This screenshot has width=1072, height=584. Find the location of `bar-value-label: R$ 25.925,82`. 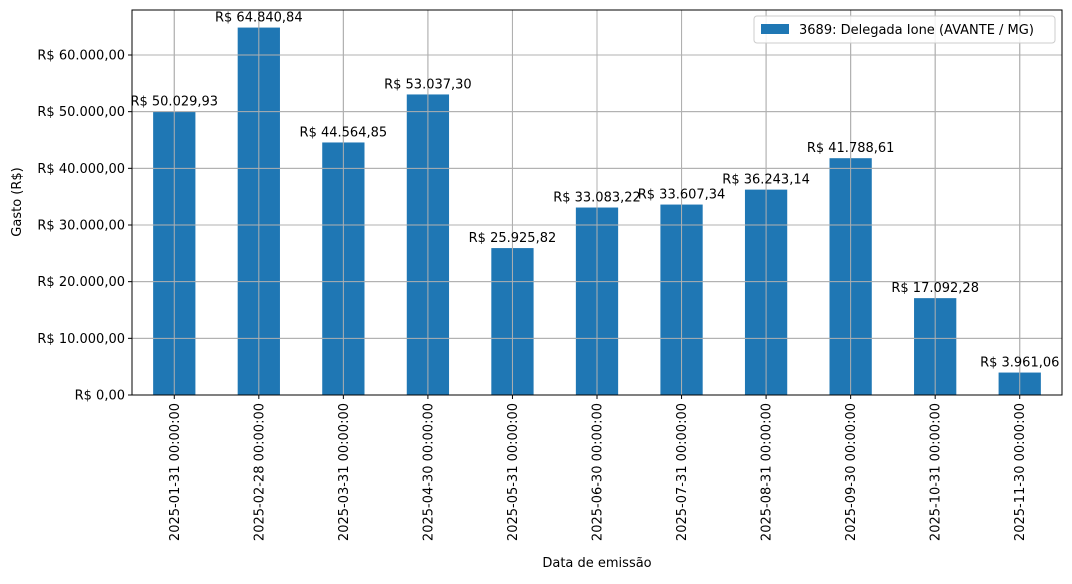

bar-value-label: R$ 25.925,82 is located at coordinates (513, 238).